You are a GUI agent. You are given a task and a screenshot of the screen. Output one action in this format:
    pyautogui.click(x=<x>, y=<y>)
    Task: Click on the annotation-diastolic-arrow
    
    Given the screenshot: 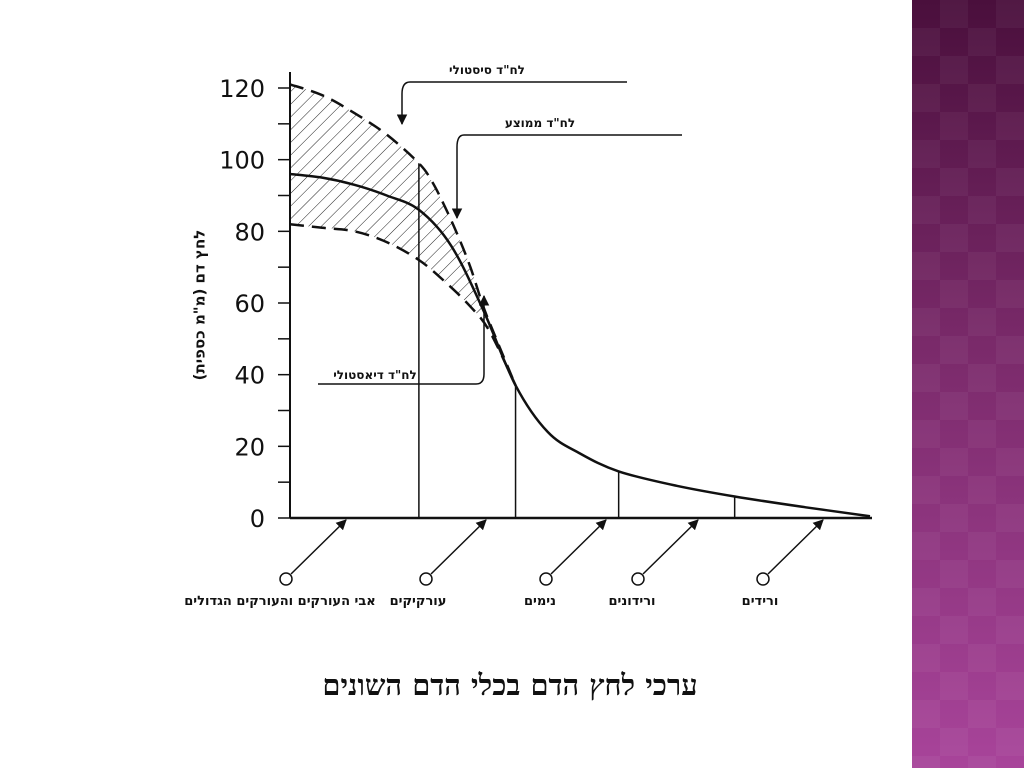 What is the action you would take?
    pyautogui.click(x=482, y=339)
    